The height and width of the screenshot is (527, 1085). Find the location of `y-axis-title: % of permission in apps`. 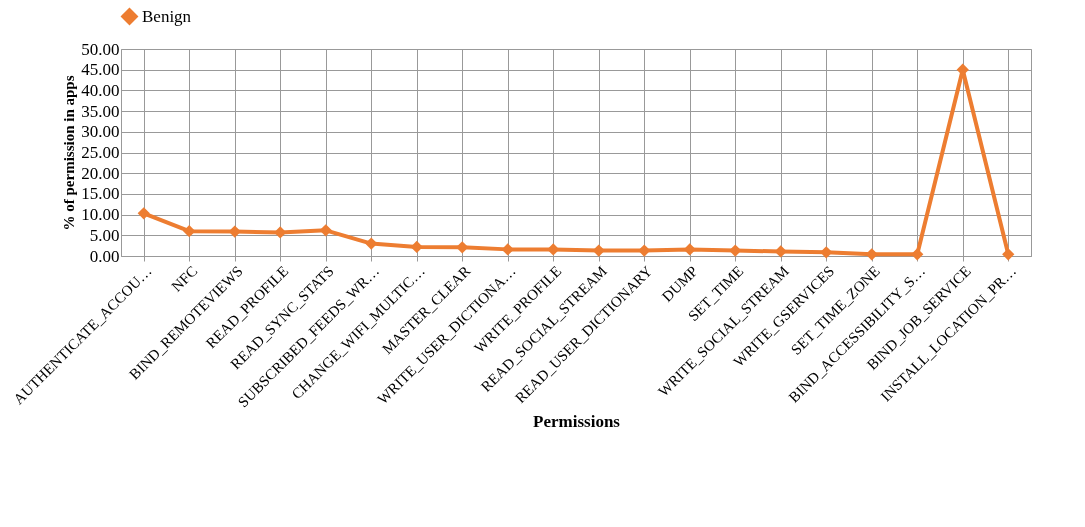

y-axis-title: % of permission in apps is located at coordinates (69, 153).